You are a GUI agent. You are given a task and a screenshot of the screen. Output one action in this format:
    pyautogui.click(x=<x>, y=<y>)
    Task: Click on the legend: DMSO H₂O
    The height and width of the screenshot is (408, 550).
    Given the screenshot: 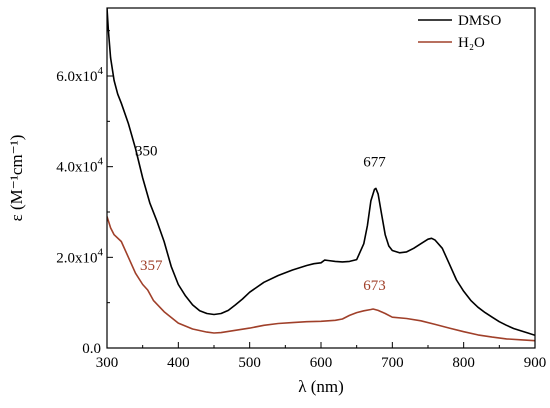 What is the action you would take?
    pyautogui.click(x=460, y=32)
    